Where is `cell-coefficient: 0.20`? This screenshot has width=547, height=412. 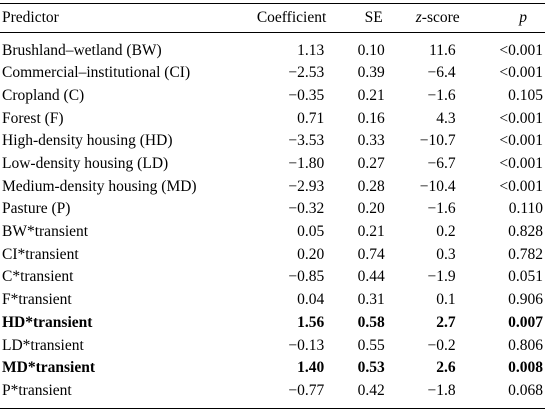 cell-coefficient: 0.20 is located at coordinates (311, 254).